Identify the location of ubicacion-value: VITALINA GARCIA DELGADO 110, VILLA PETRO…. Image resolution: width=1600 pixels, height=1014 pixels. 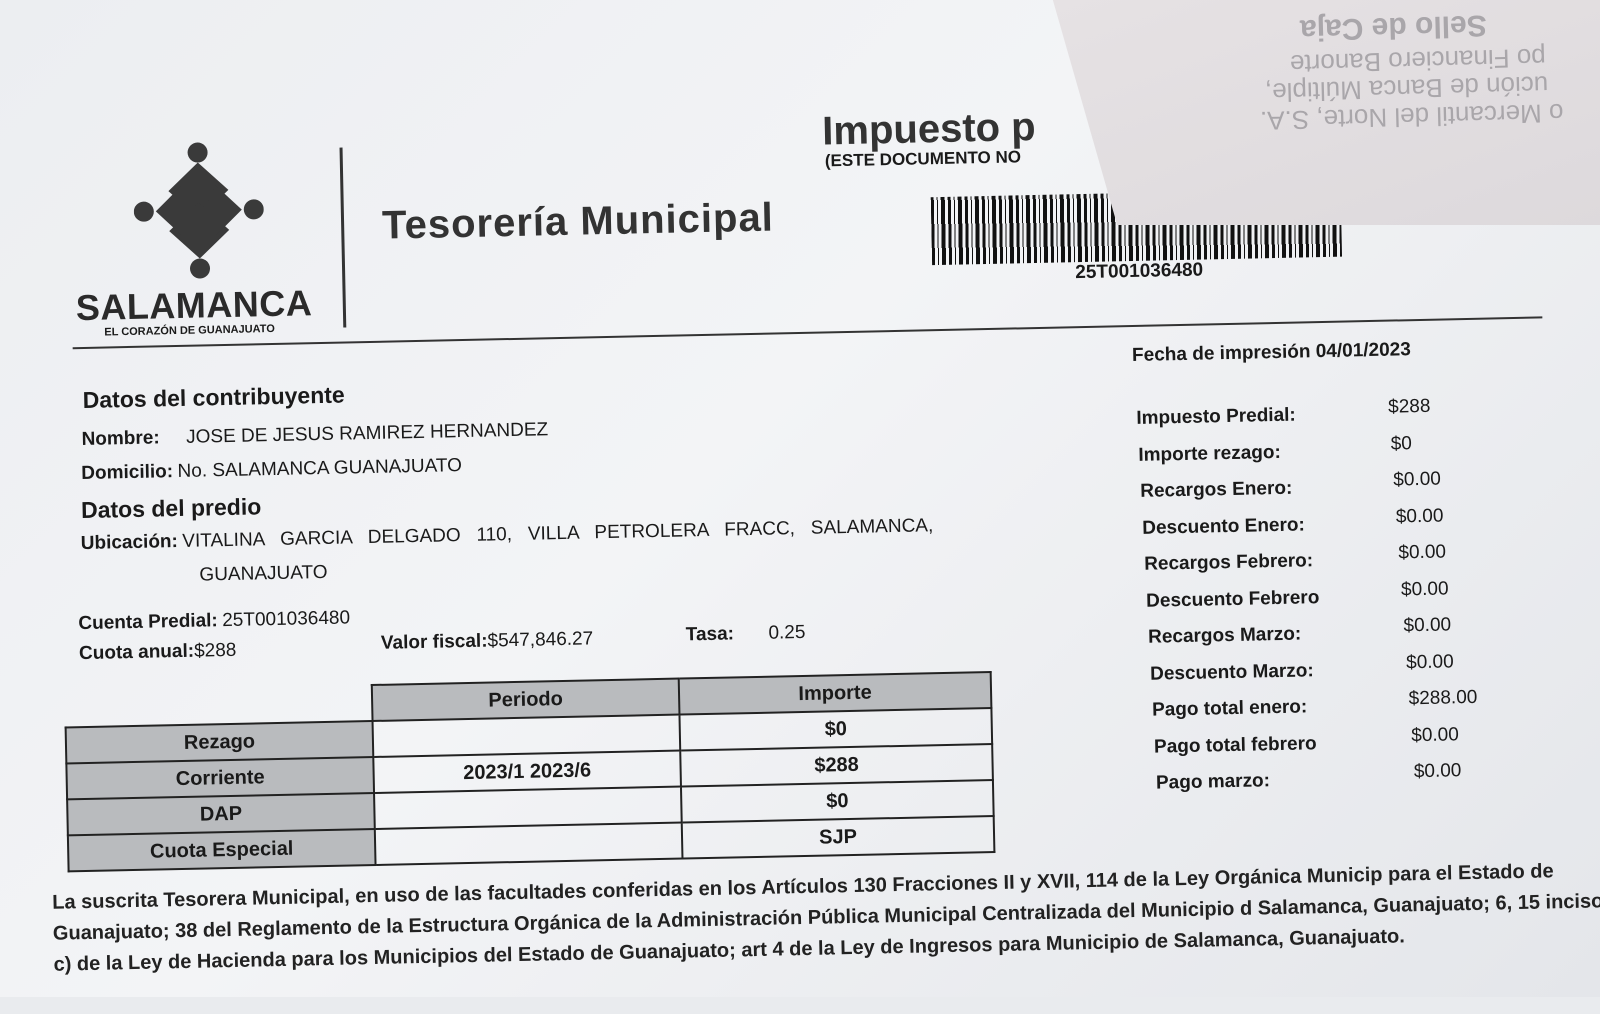
(558, 533).